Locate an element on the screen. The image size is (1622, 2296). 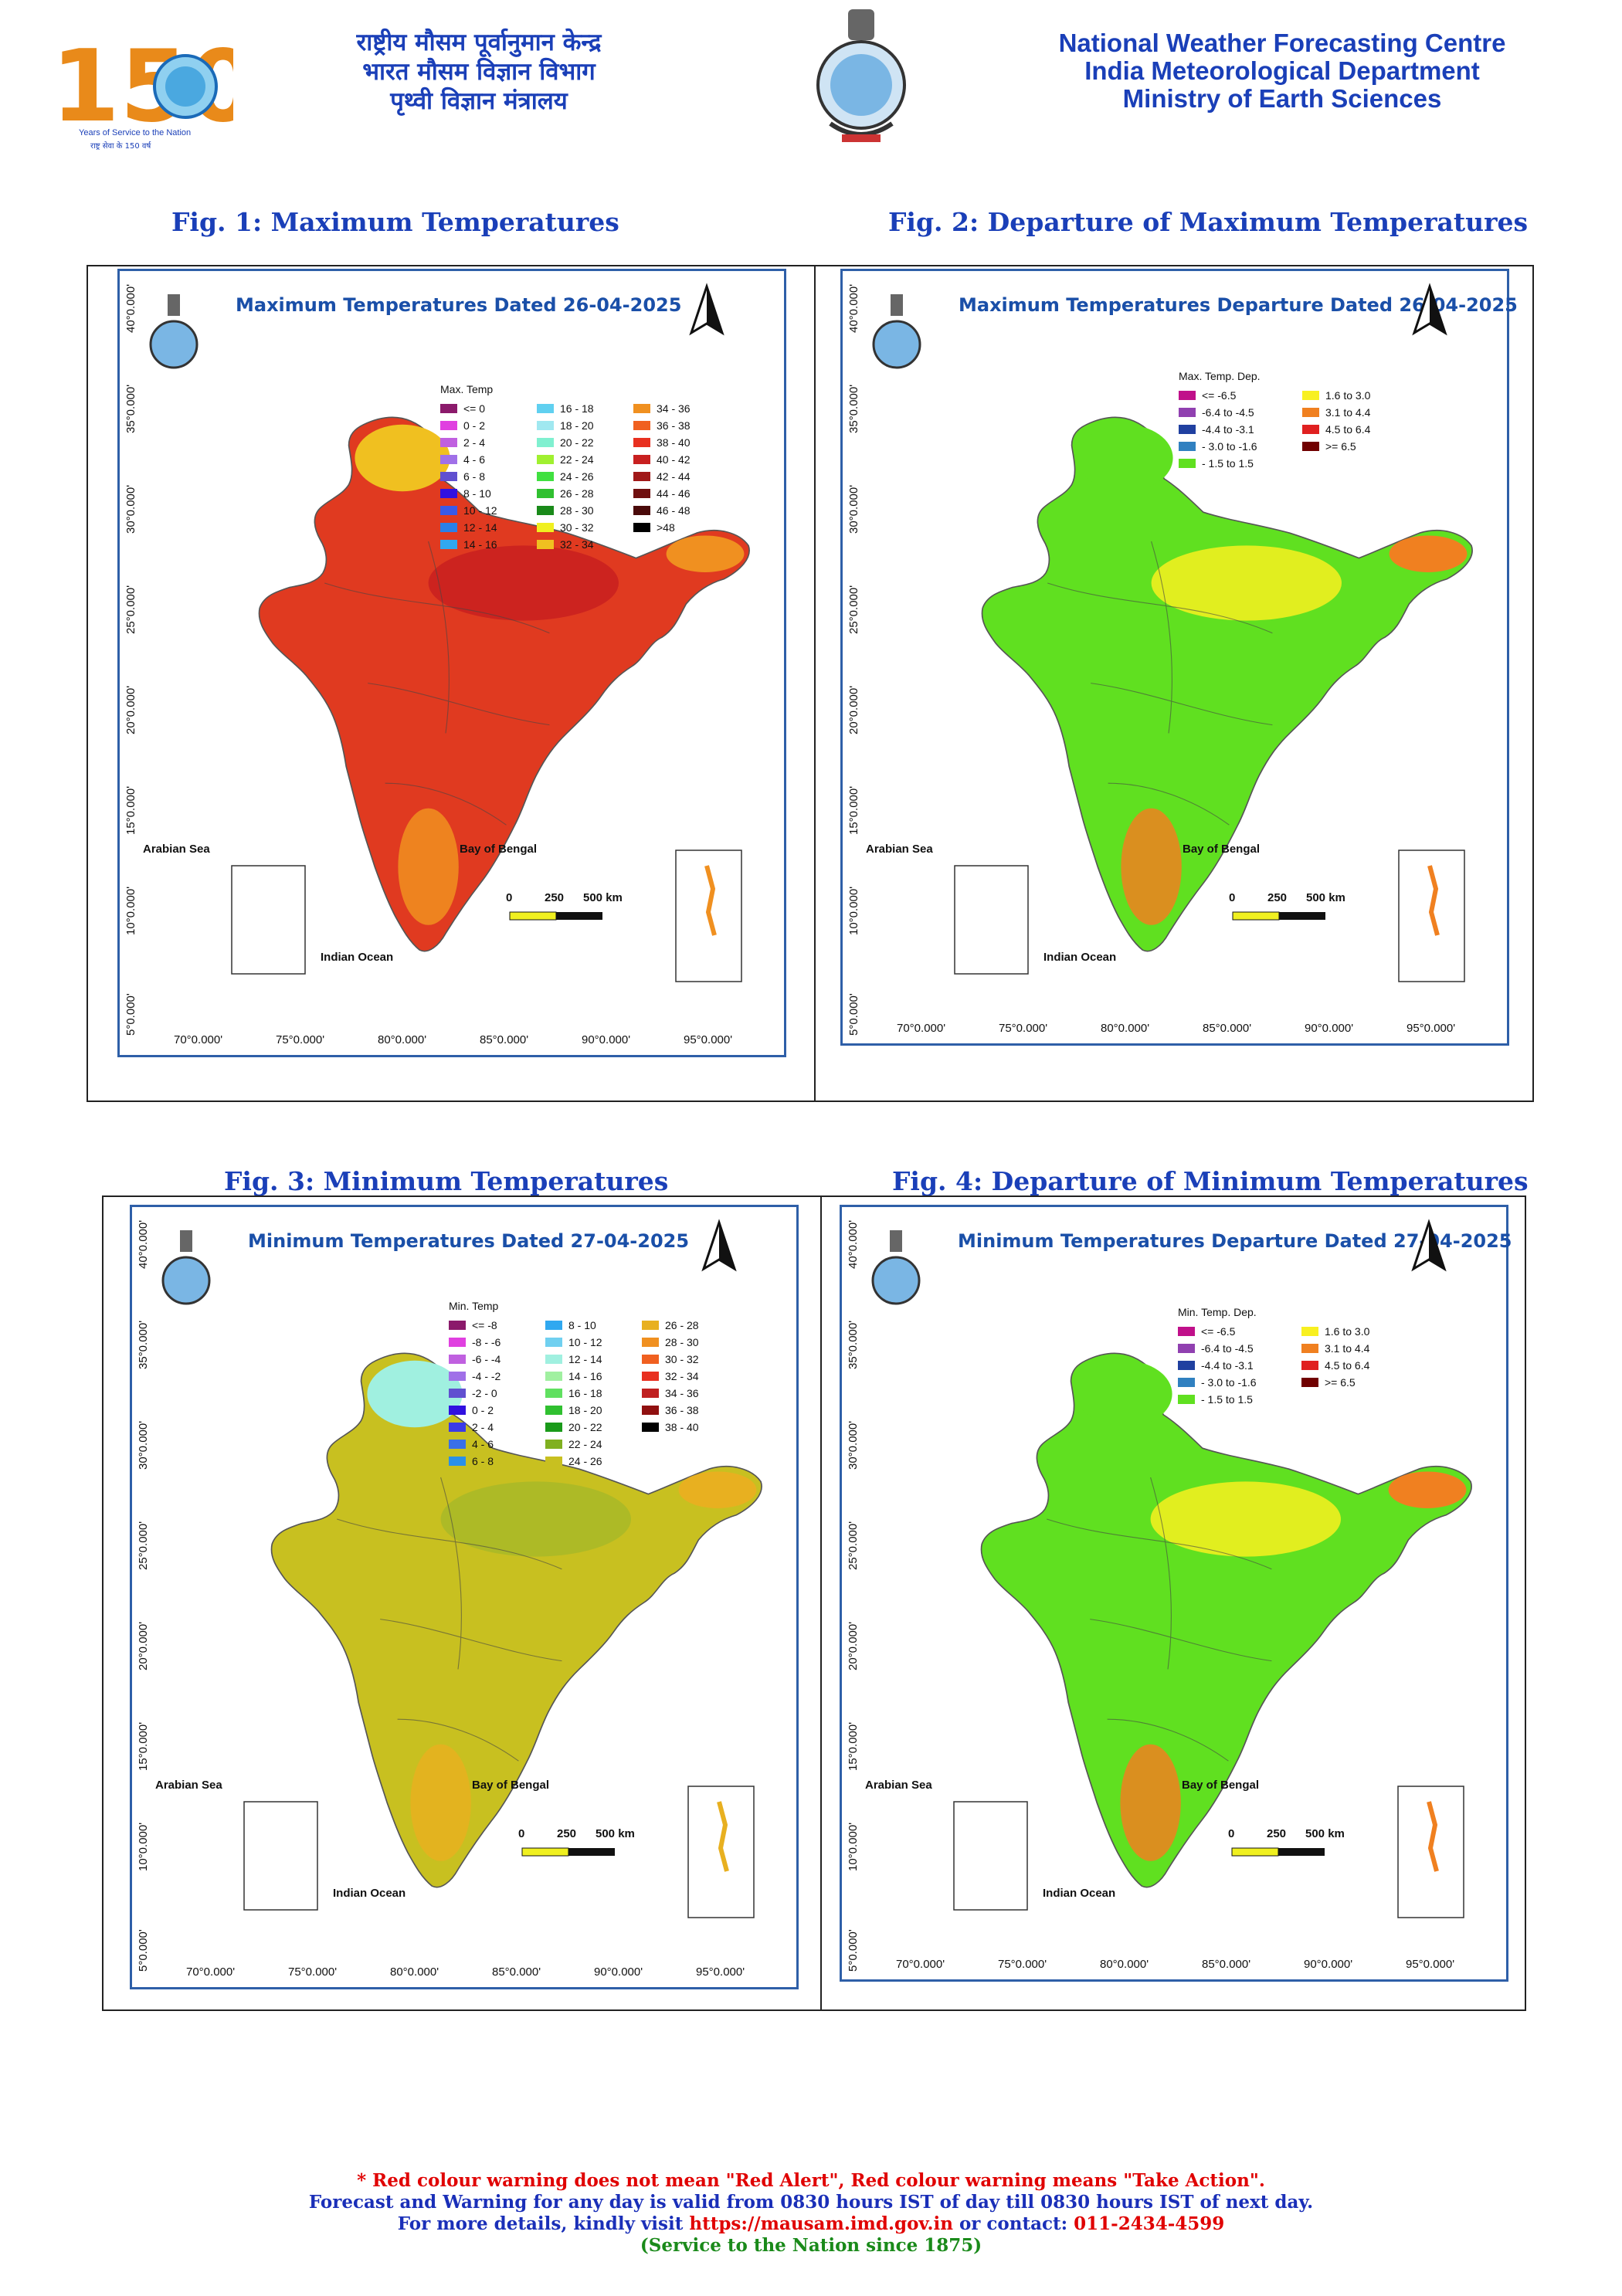
fig3-gangetic-region is located at coordinates (535, 1519).